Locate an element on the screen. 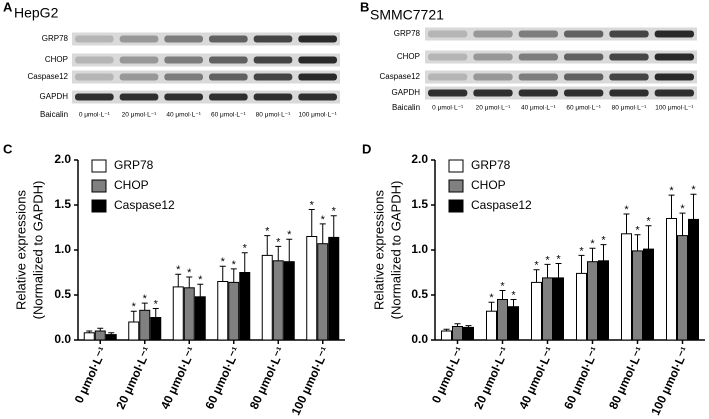 Image resolution: width=709 pixels, height=419 pixels. legend-label: CHOP is located at coordinates (131, 185).